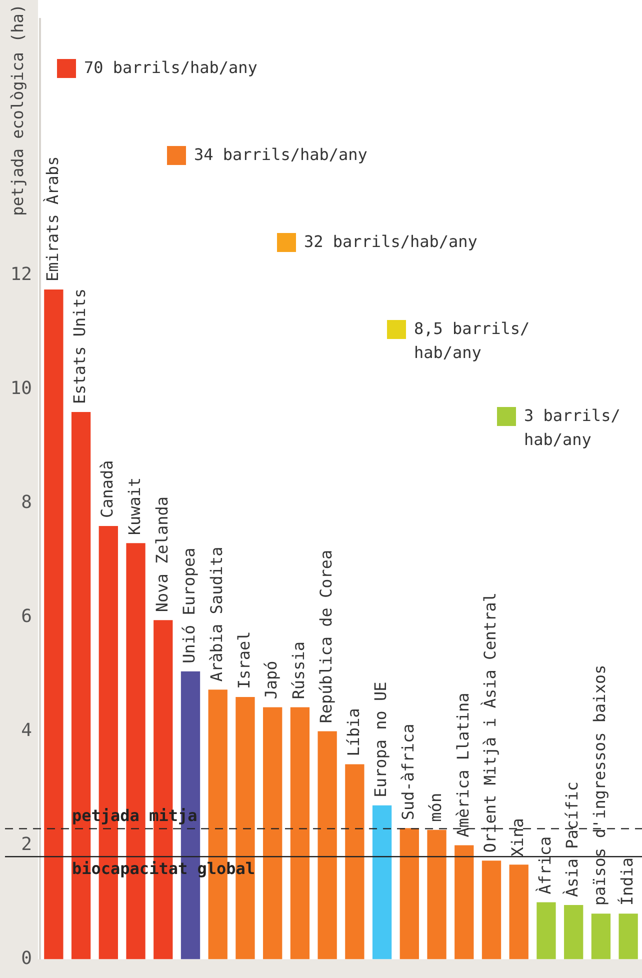 The image size is (642, 978). Describe the element at coordinates (244, 660) in the screenshot. I see `x-tick-label: Israel` at that location.